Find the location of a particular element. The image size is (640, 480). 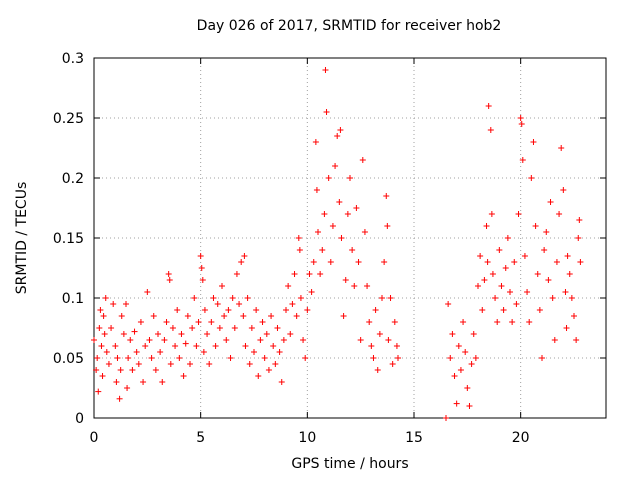

y-tick-label: 0.1 is located at coordinates (73, 299).